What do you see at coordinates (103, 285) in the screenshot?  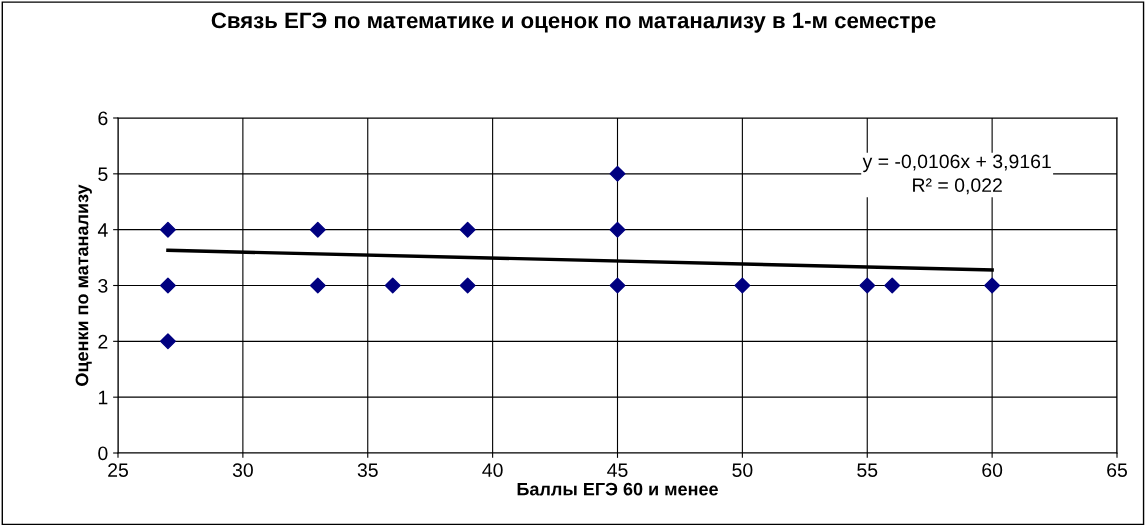 I see `y-tick-label: 3` at bounding box center [103, 285].